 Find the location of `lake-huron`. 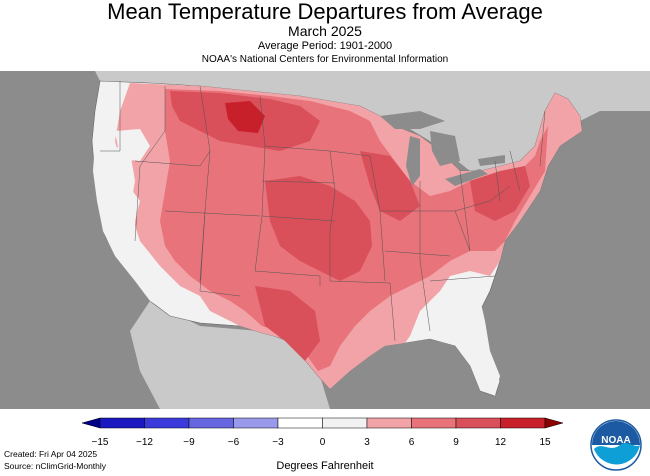

lake-huron is located at coordinates (445, 148).